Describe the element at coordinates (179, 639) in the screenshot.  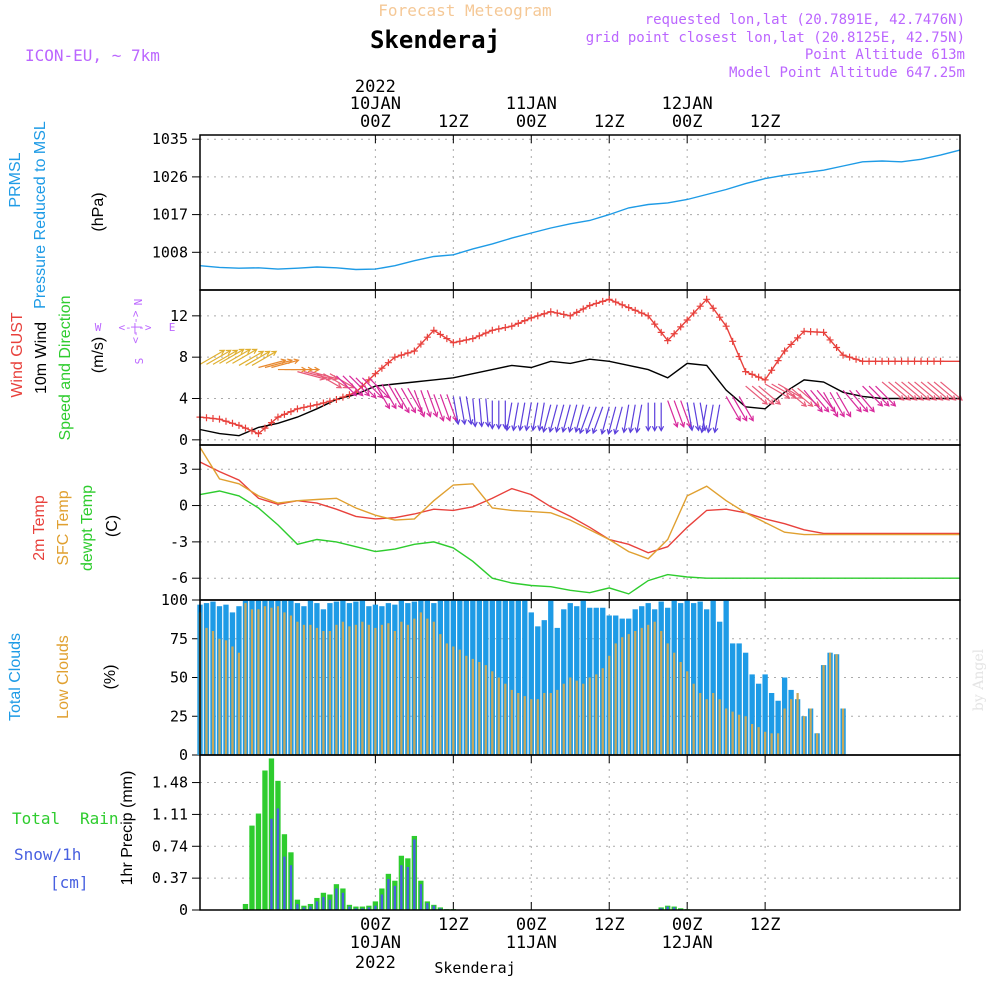
I see `y-tick-label: 75` at that location.